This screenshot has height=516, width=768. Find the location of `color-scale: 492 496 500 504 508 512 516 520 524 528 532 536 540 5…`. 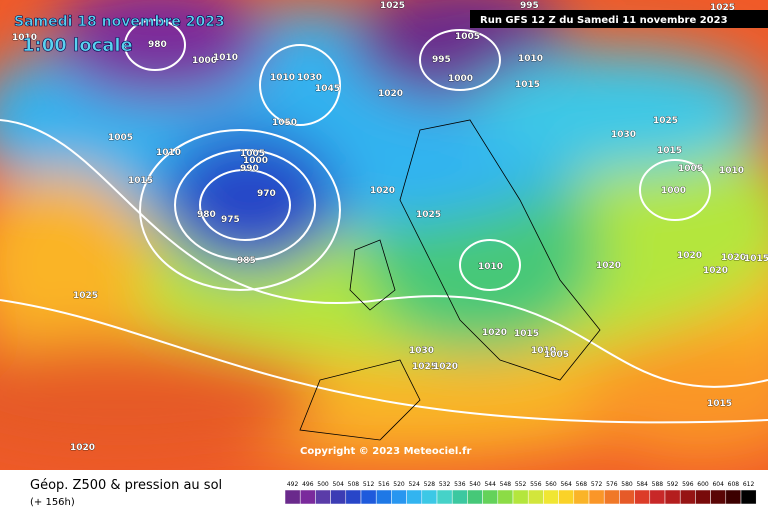

color-scale: 492 496 500 504 508 512 516 520 524 528 532 536 540 5… is located at coordinates (520, 493).